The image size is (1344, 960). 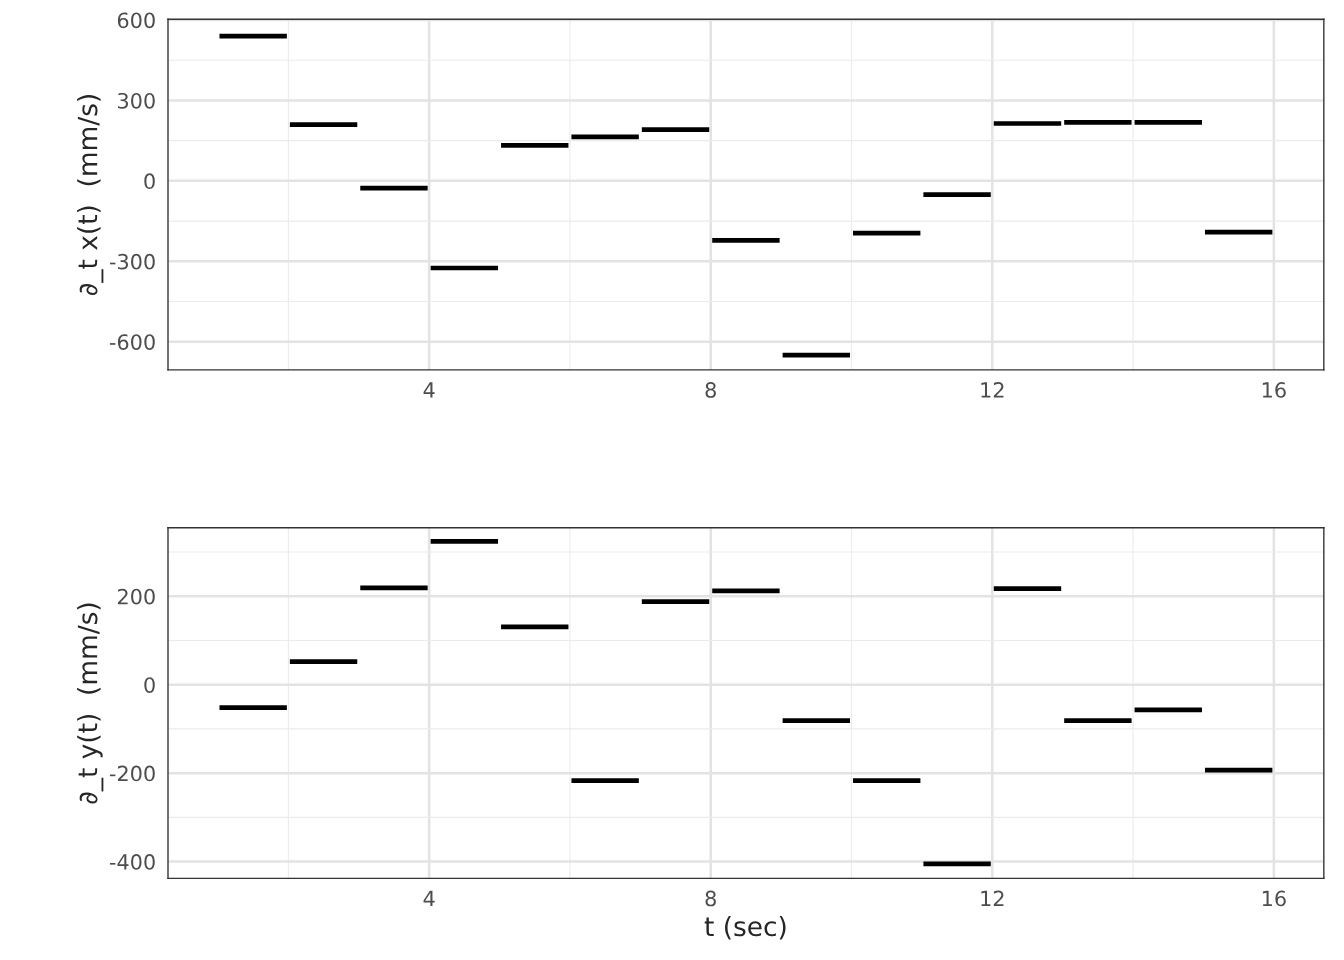 I want to click on y-tick-label: -200, so click(x=132, y=773).